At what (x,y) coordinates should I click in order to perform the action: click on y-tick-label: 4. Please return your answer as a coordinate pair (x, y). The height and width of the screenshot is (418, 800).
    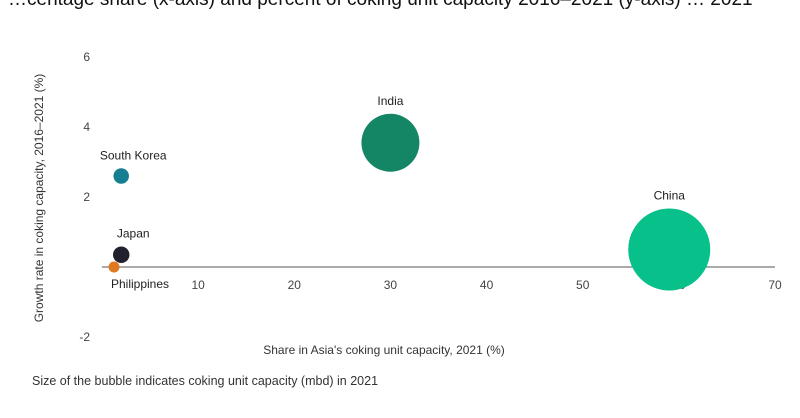
    Looking at the image, I should click on (86, 127).